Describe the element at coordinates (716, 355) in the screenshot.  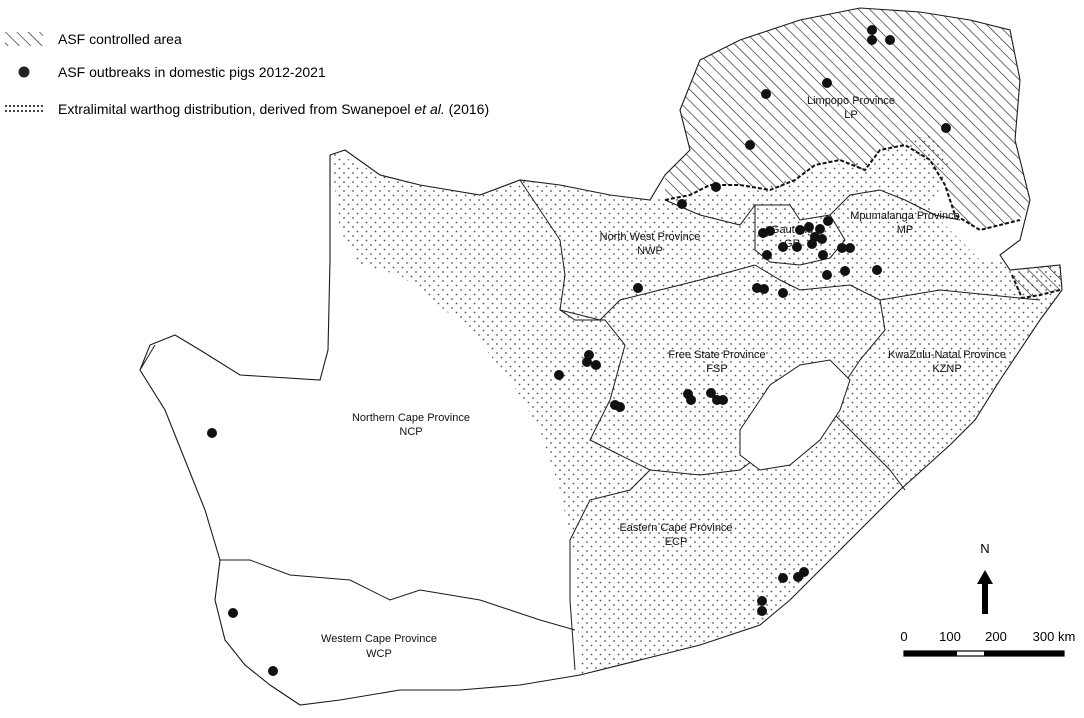
I see `label-fsp-name: Free State Province` at that location.